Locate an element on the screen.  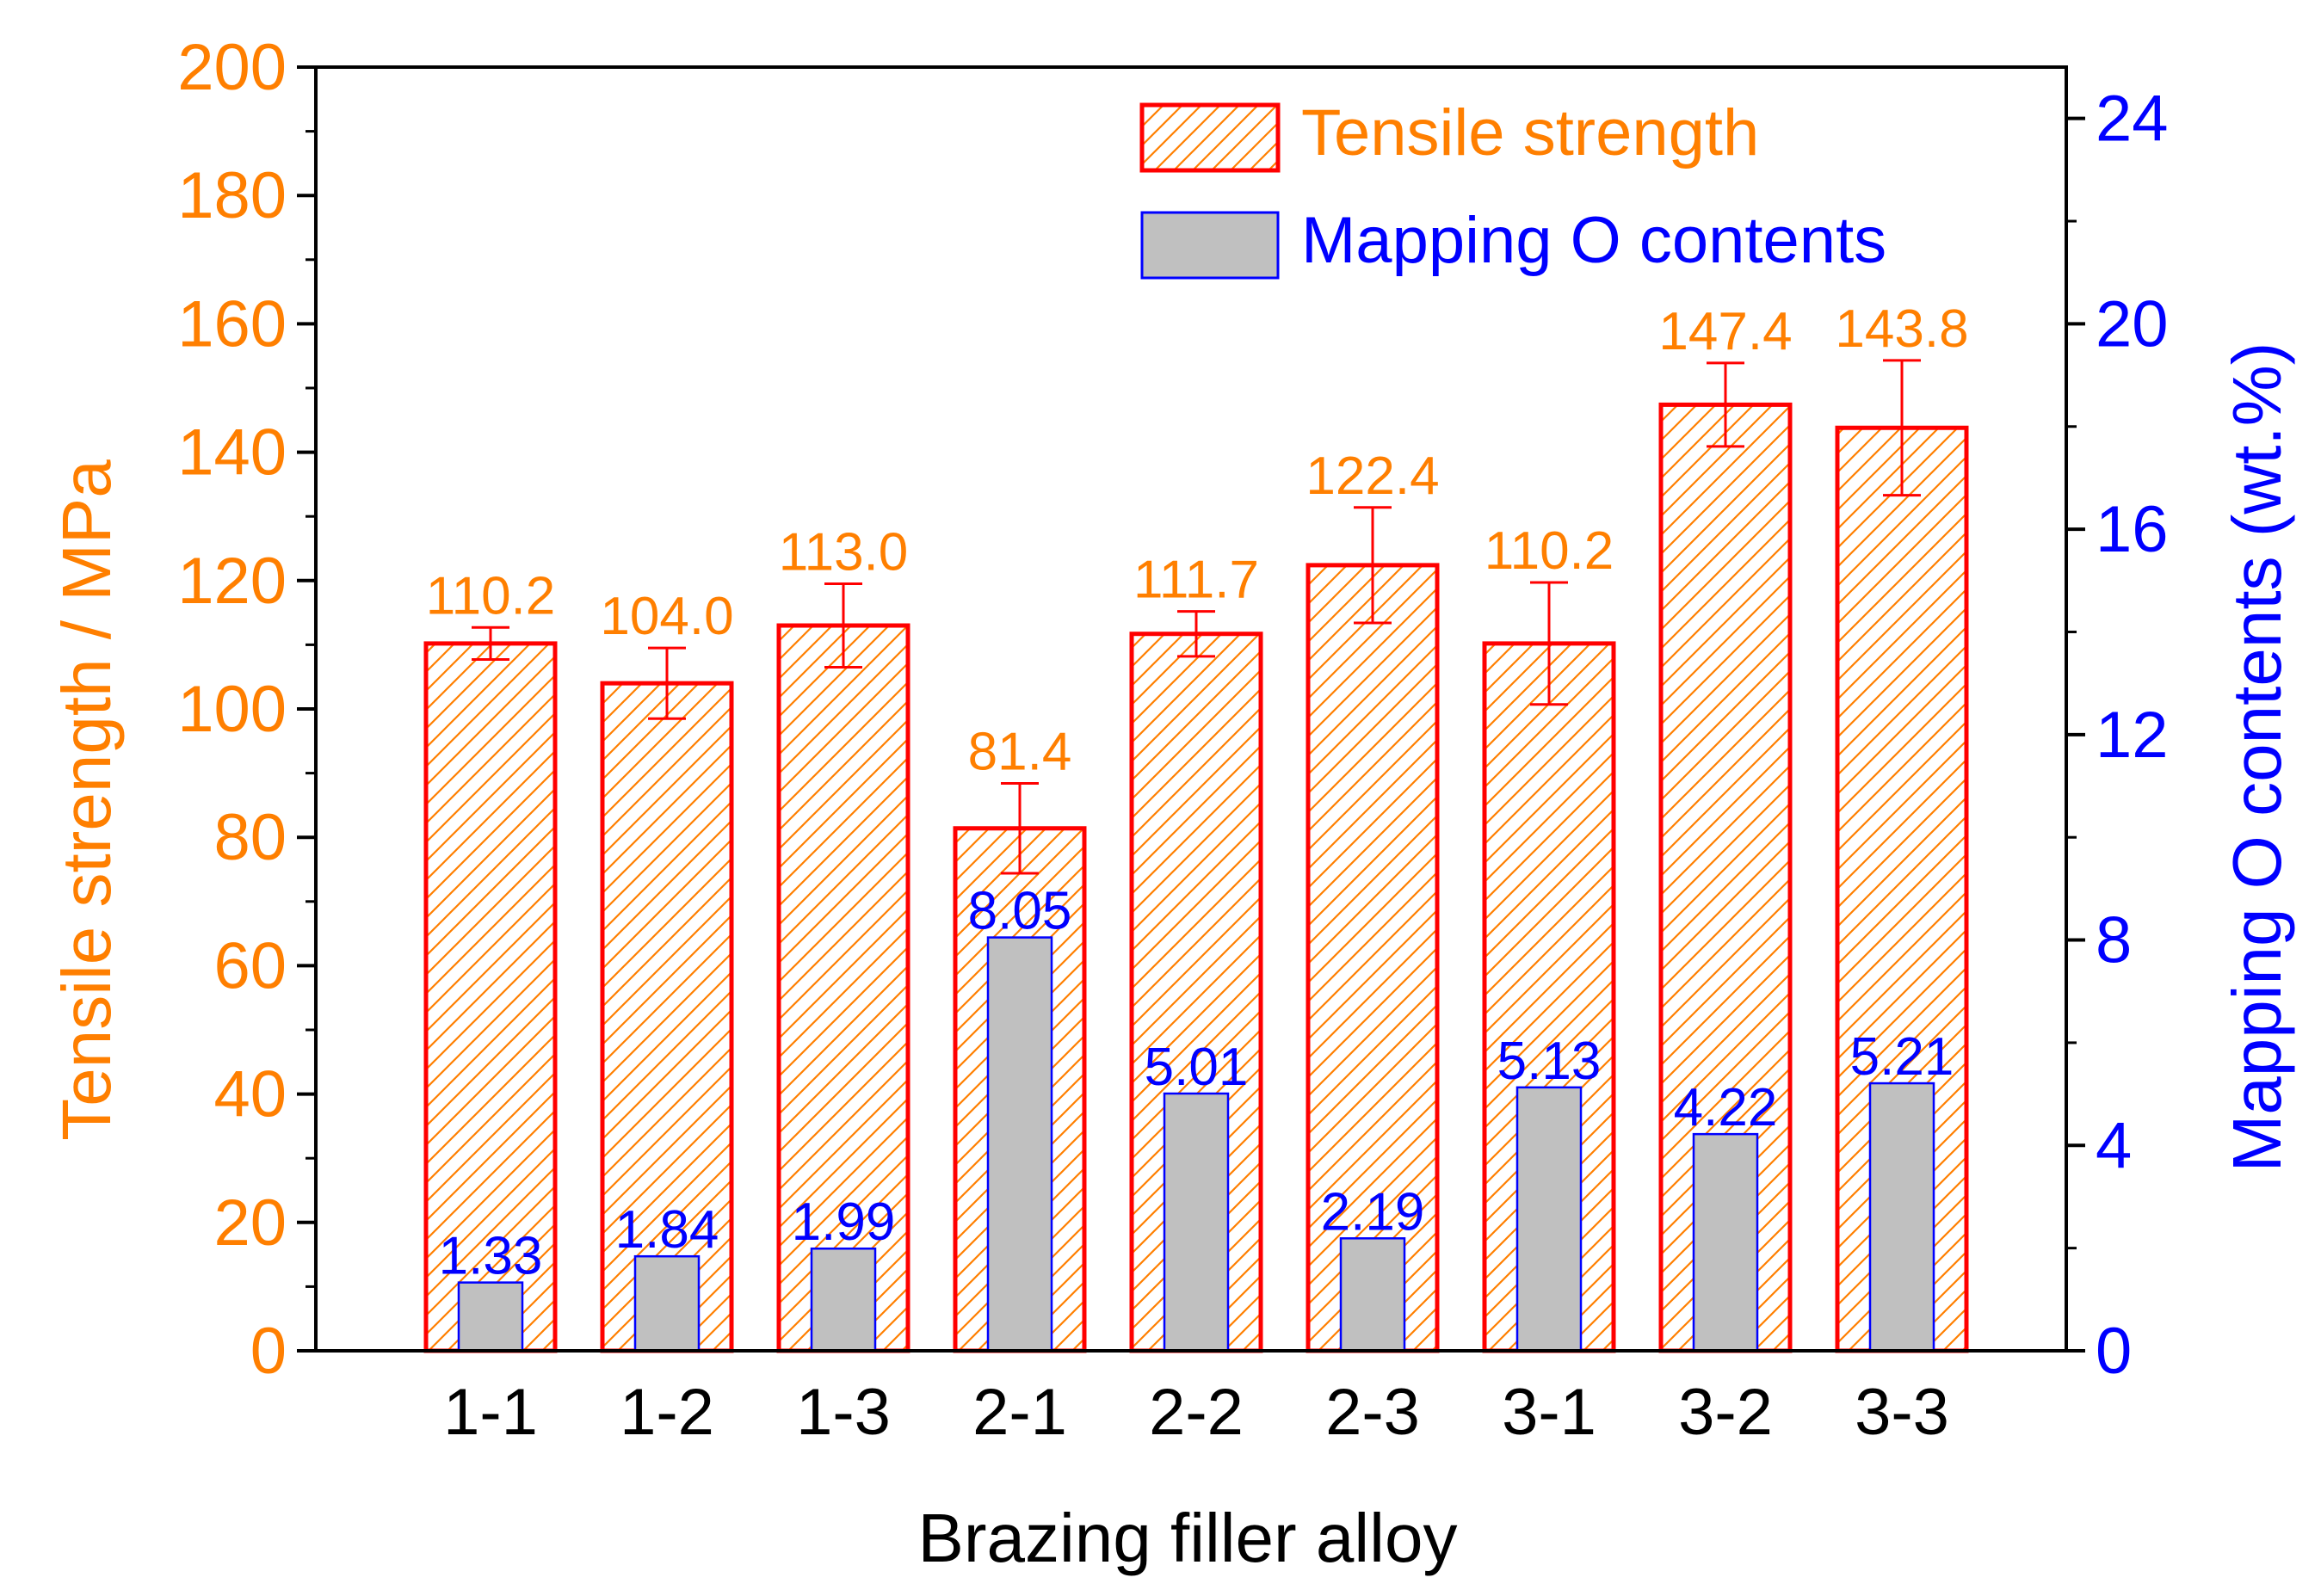
y2-tick-label: 16 is located at coordinates (2132, 529).